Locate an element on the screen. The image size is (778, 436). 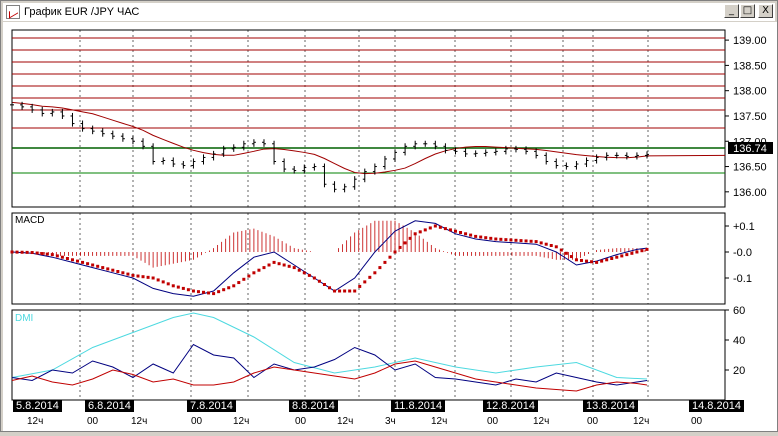
price-tick-label: 137.50 is located at coordinates (750, 117).